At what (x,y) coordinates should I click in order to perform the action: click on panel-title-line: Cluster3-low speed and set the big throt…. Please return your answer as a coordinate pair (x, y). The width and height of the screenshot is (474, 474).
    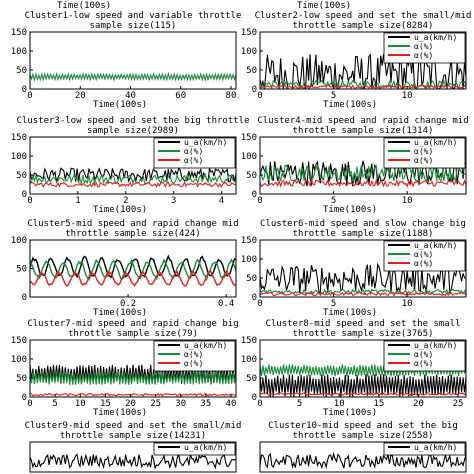
    Looking at the image, I should click on (133, 121).